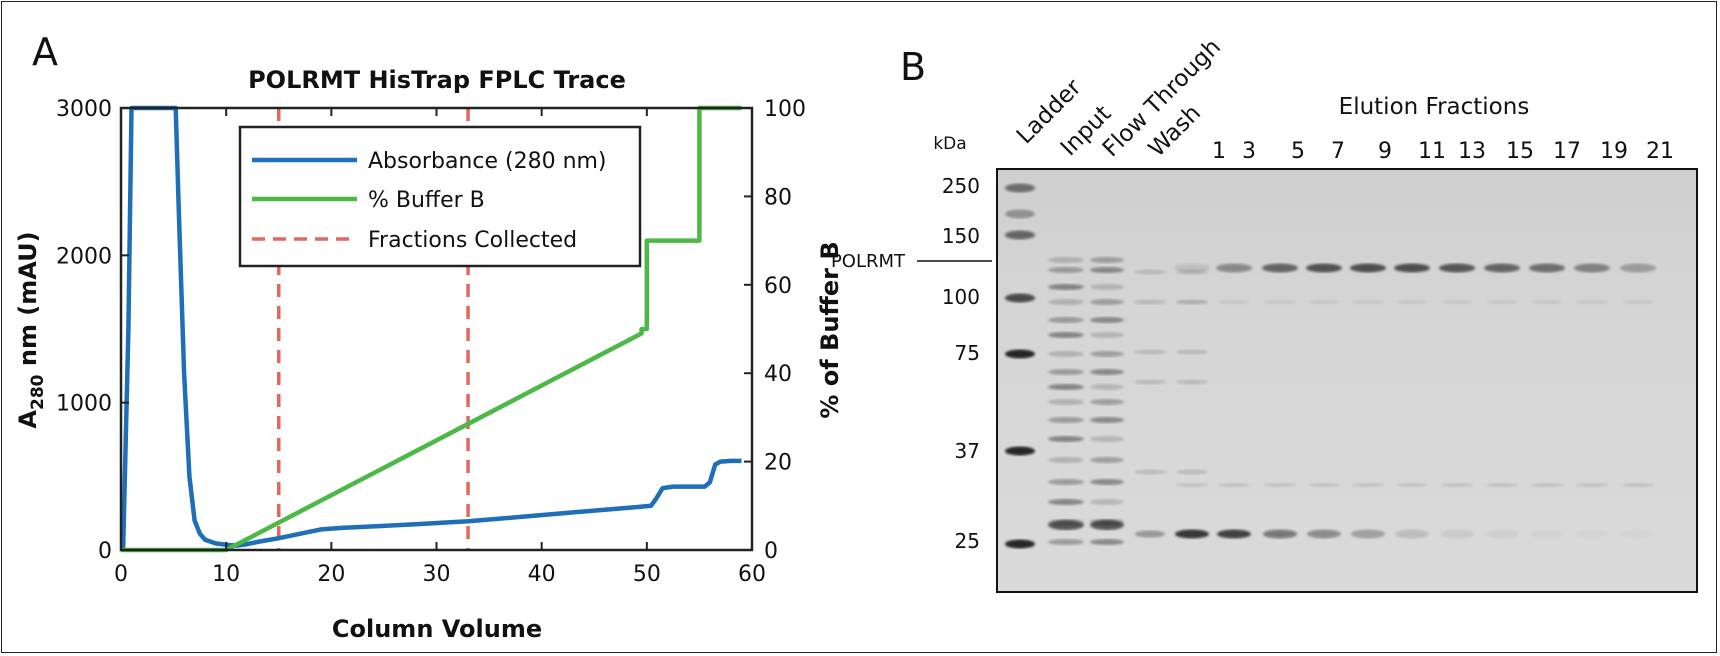  Describe the element at coordinates (647, 574) in the screenshot. I see `x-tick-label: 50` at that location.